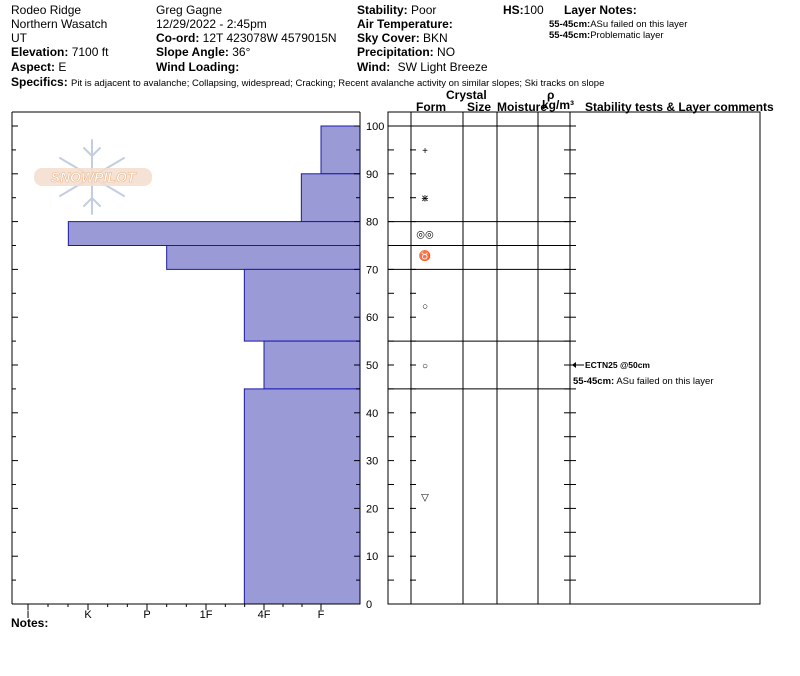 Image resolution: width=800 pixels, height=676 pixels. I want to click on elevation-label: Elevation:, so click(40, 52).